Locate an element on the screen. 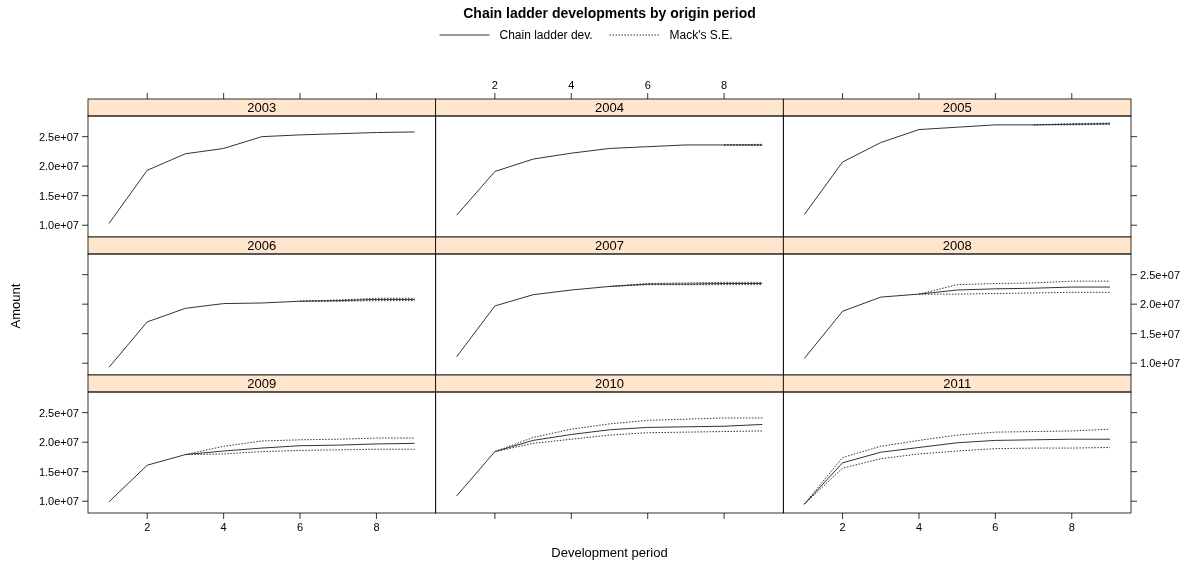  y-axis-title: Amount is located at coordinates (15, 306).